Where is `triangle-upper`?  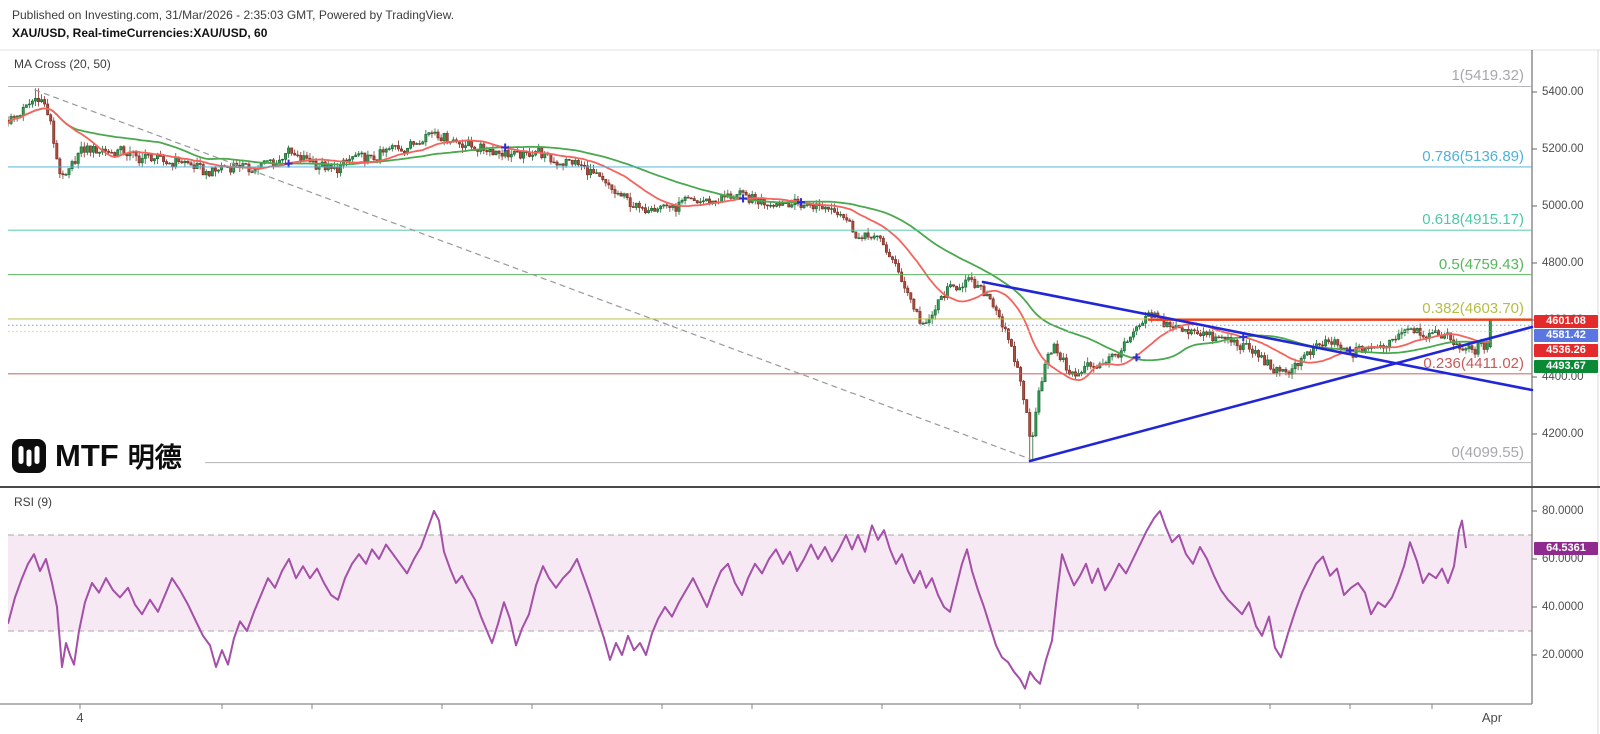 triangle-upper is located at coordinates (1257, 336).